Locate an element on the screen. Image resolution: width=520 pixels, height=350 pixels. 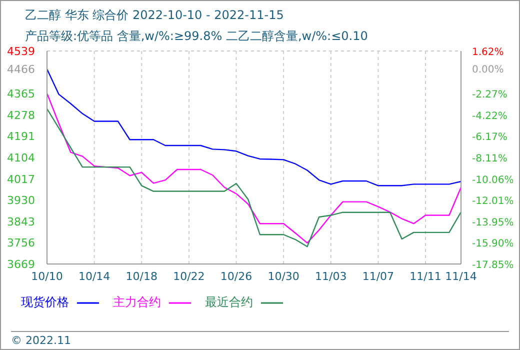
y2-tick-label: -2.27% is located at coordinates (490, 95).